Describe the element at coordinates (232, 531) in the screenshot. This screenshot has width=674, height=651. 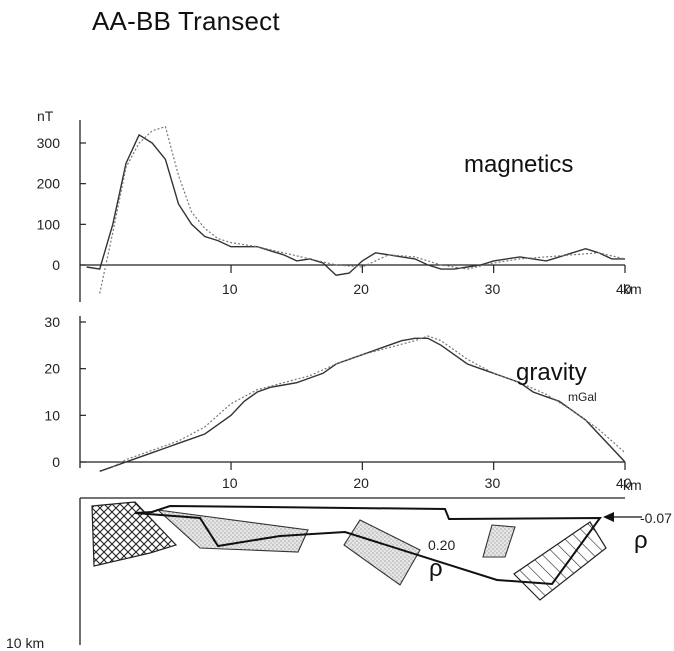
I see `dotted-body-left` at that location.